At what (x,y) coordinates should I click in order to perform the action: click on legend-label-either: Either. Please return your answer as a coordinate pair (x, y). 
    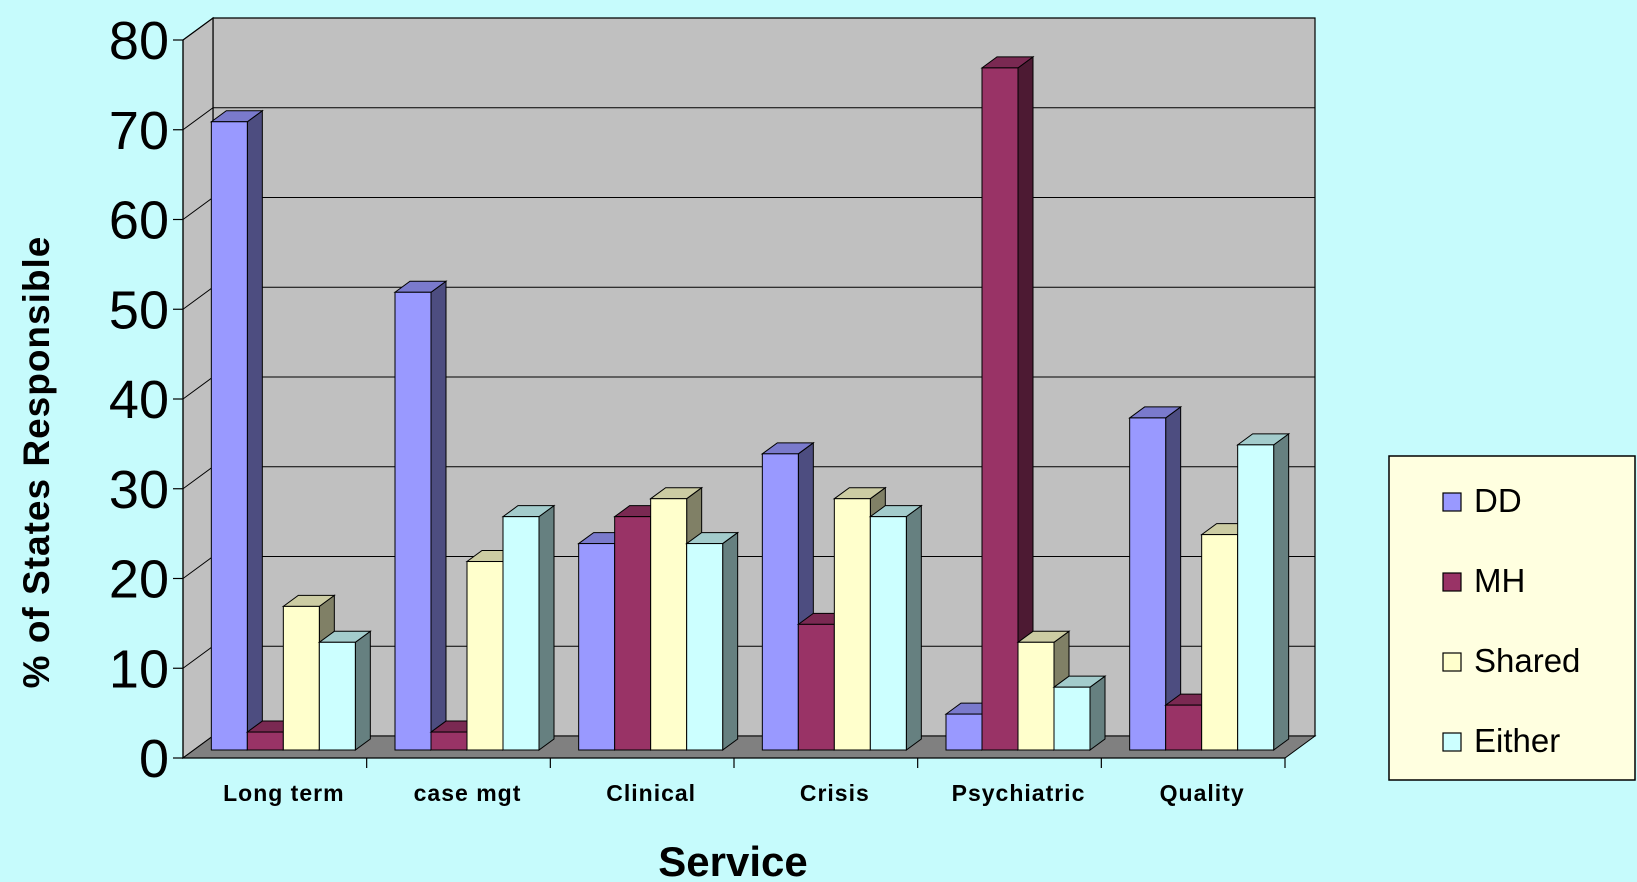
    Looking at the image, I should click on (1517, 740).